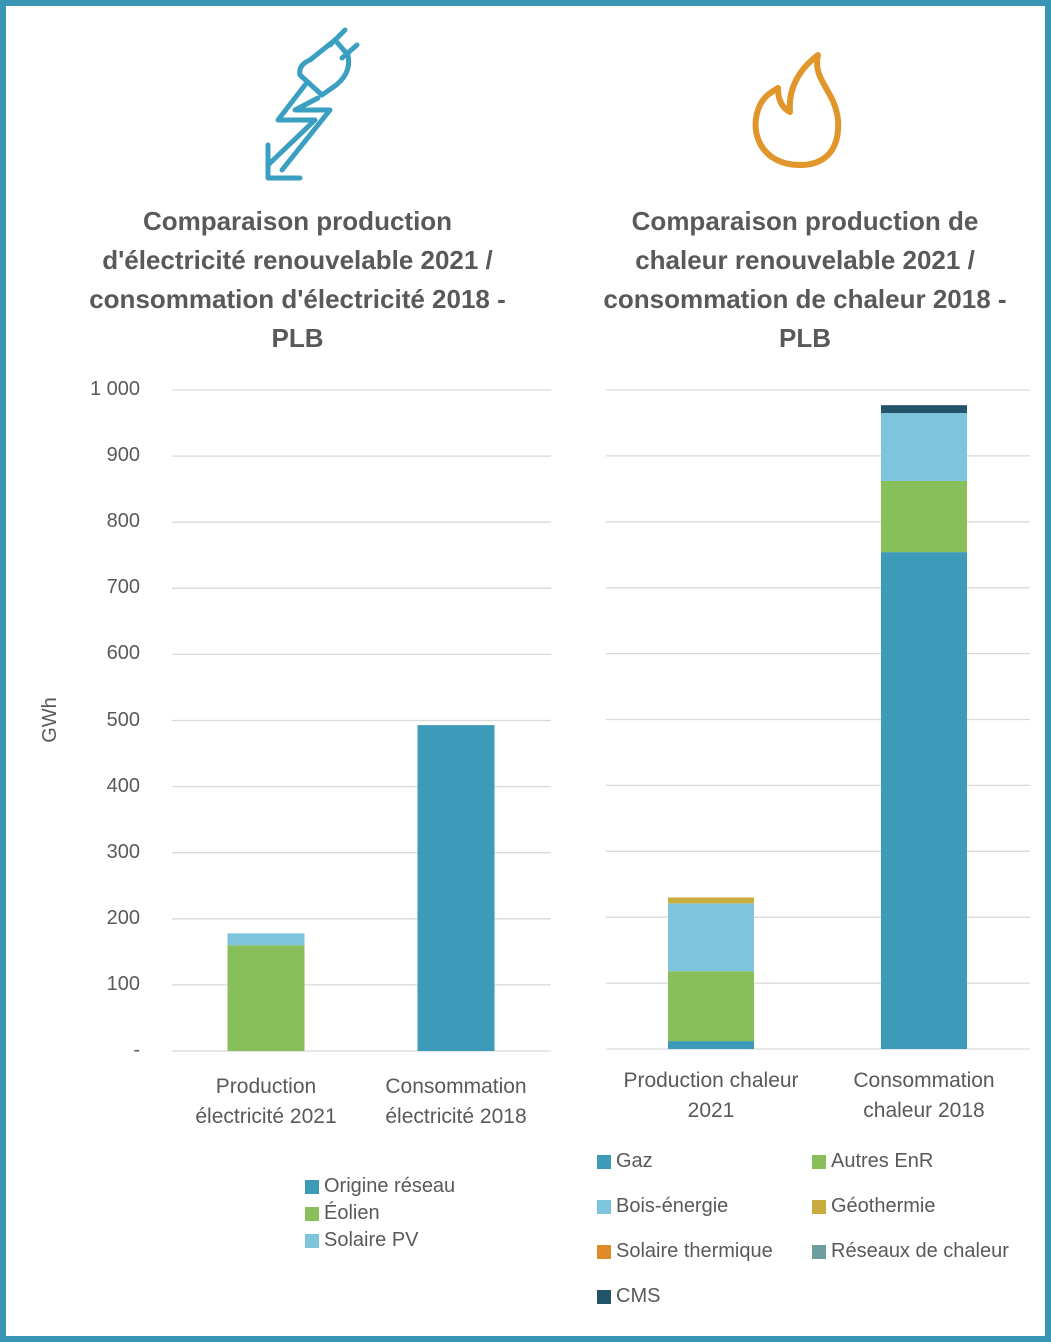 This screenshot has height=1342, width=1051. What do you see at coordinates (123, 851) in the screenshot?
I see `y-tick-label: 300` at bounding box center [123, 851].